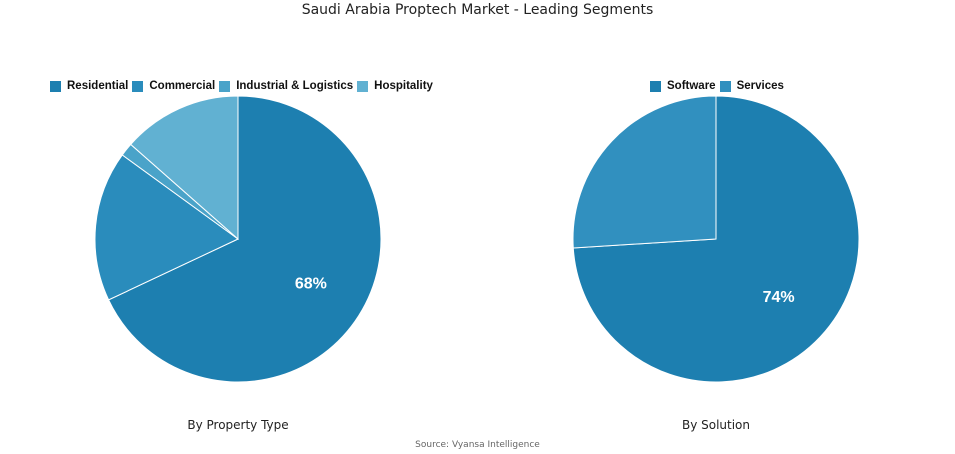 This screenshot has width=955, height=454. I want to click on source-note: Source: Vyansa Intelligence, so click(477, 445).